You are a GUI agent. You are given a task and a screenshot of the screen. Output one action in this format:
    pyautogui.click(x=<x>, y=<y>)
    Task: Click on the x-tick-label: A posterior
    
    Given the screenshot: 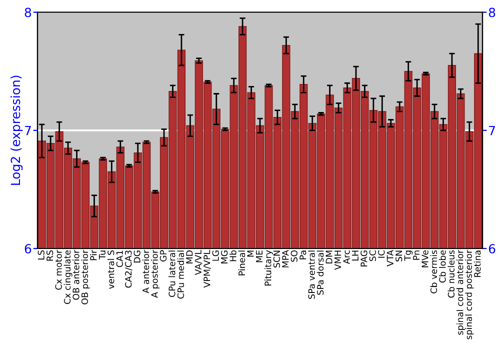 What is the action you would take?
    pyautogui.click(x=155, y=274)
    